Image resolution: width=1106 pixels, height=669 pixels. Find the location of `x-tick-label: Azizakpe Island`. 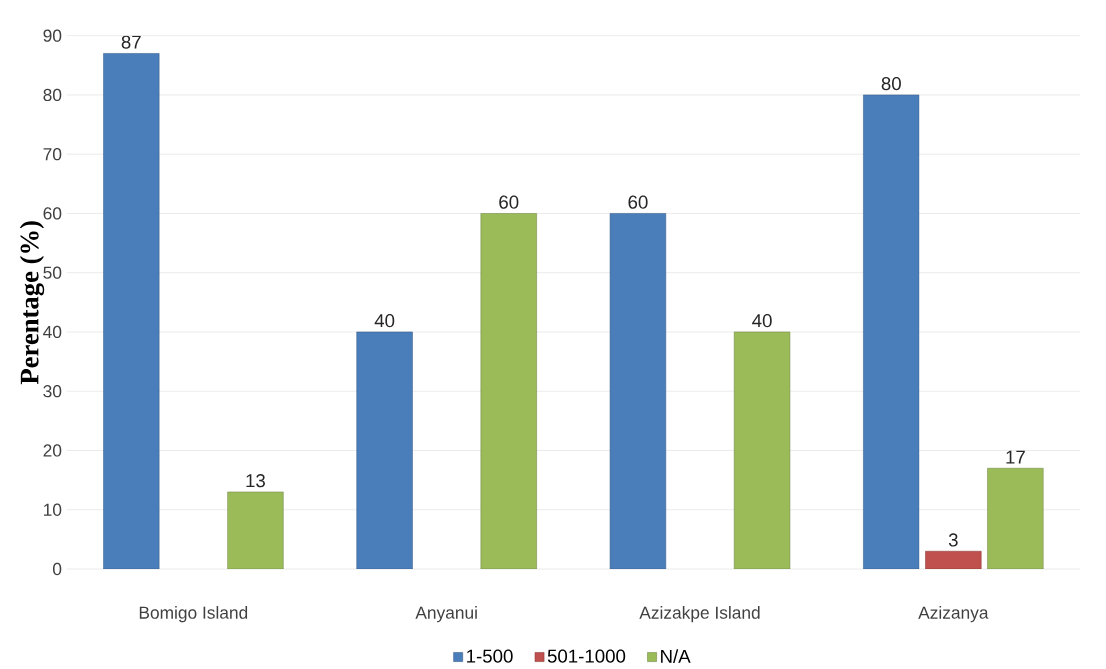

x-tick-label: Azizakpe Island is located at coordinates (699, 614).